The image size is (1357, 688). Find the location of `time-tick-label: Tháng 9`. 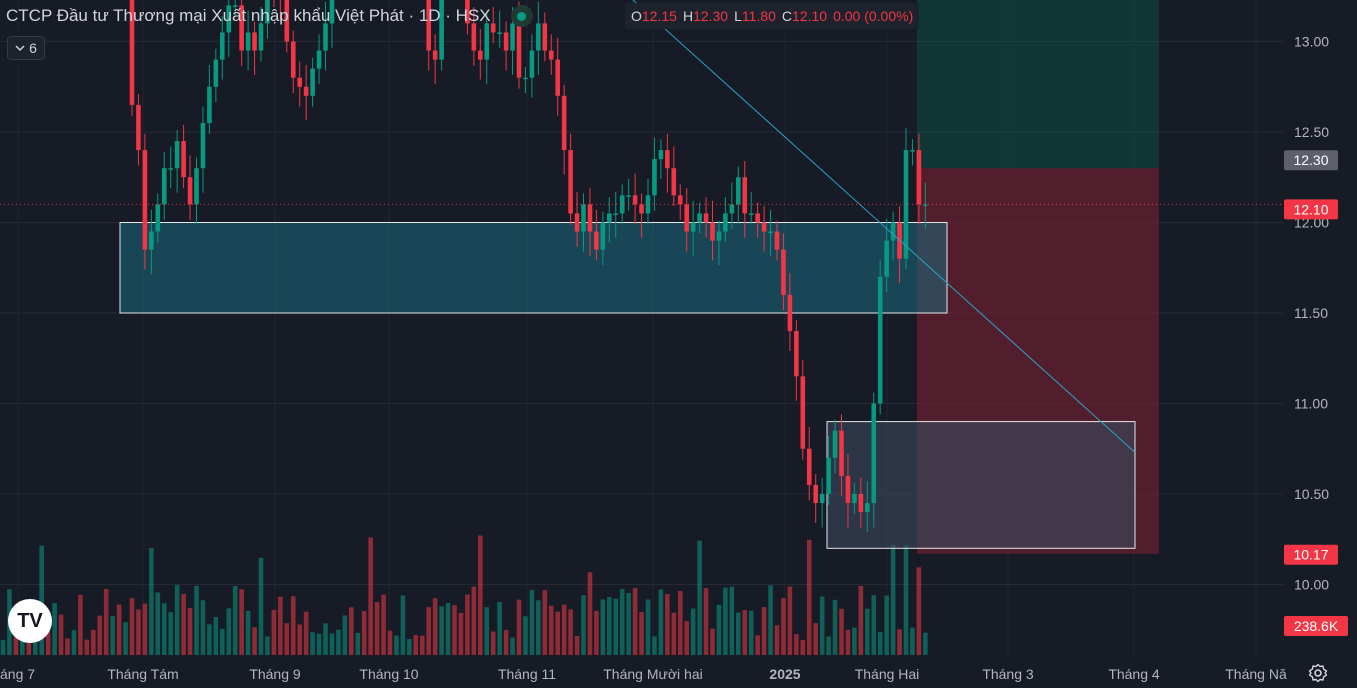

time-tick-label: Tháng 9 is located at coordinates (275, 674).